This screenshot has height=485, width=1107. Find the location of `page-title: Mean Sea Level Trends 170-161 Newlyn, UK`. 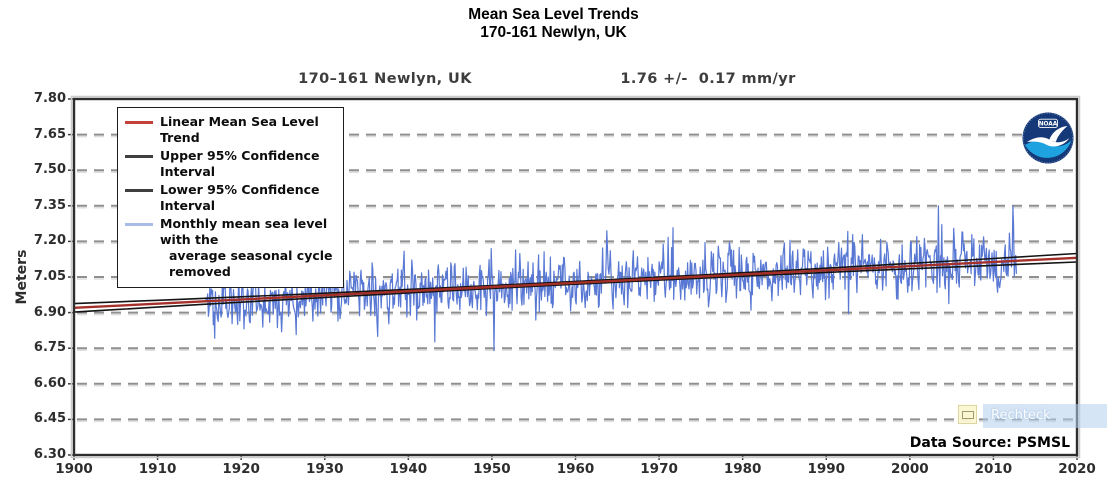

page-title: Mean Sea Level Trends 170-161 Newlyn, UK is located at coordinates (553, 24).